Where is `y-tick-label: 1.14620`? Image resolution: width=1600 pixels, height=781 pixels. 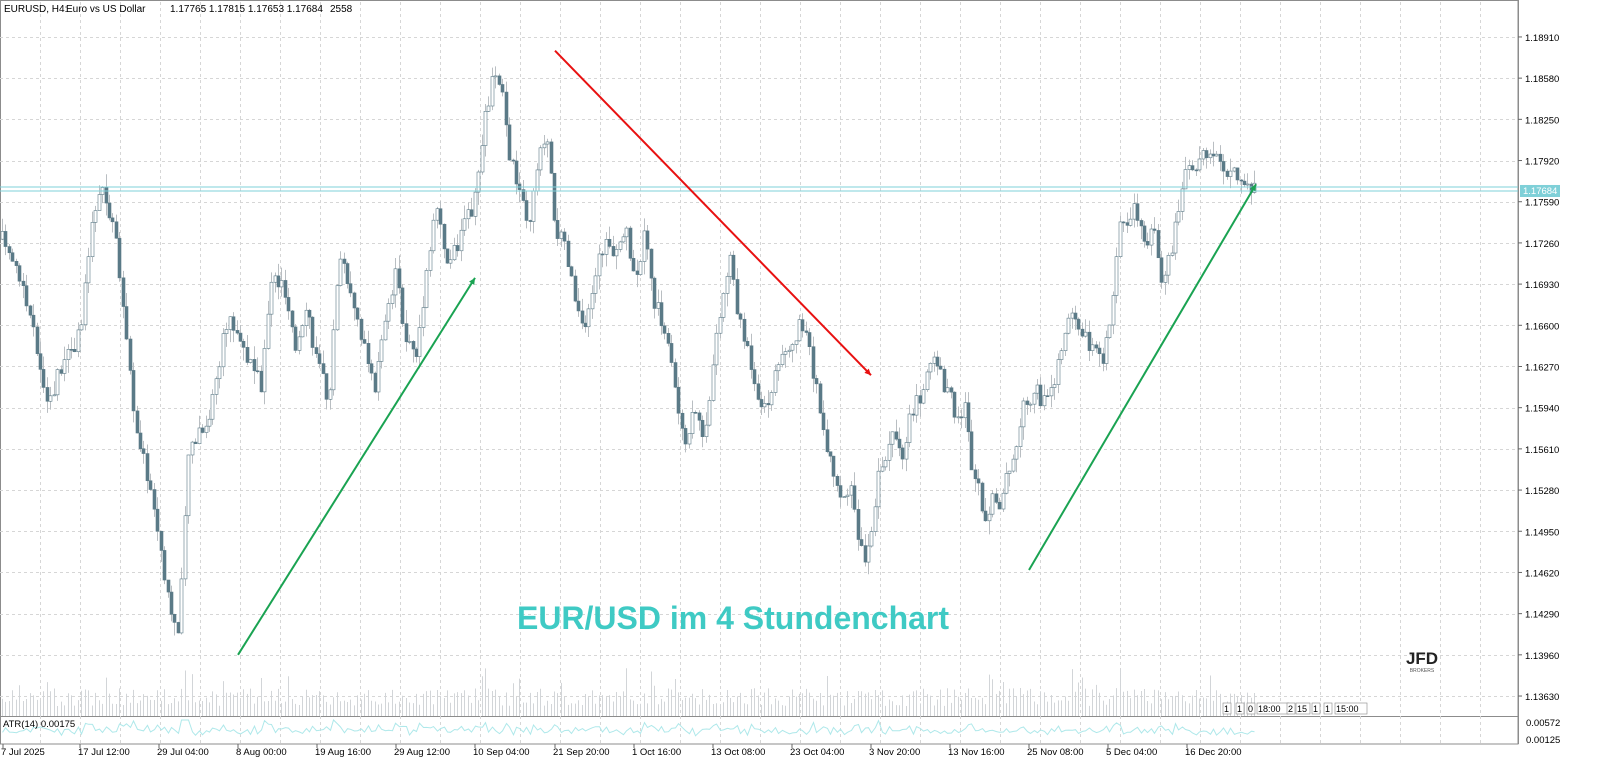 y-tick-label: 1.14620 is located at coordinates (1542, 573).